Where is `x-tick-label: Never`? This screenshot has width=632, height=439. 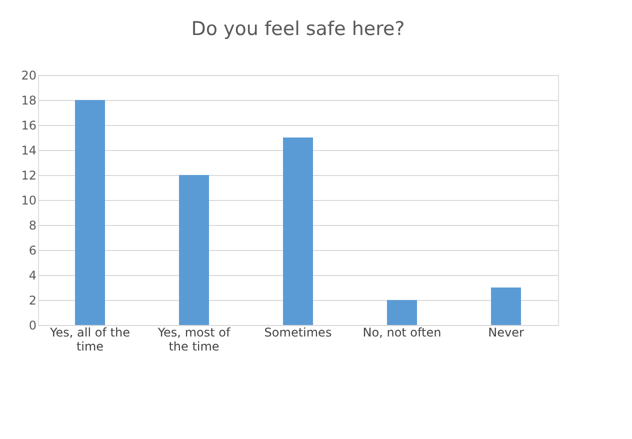 x-tick-label: Never is located at coordinates (506, 333).